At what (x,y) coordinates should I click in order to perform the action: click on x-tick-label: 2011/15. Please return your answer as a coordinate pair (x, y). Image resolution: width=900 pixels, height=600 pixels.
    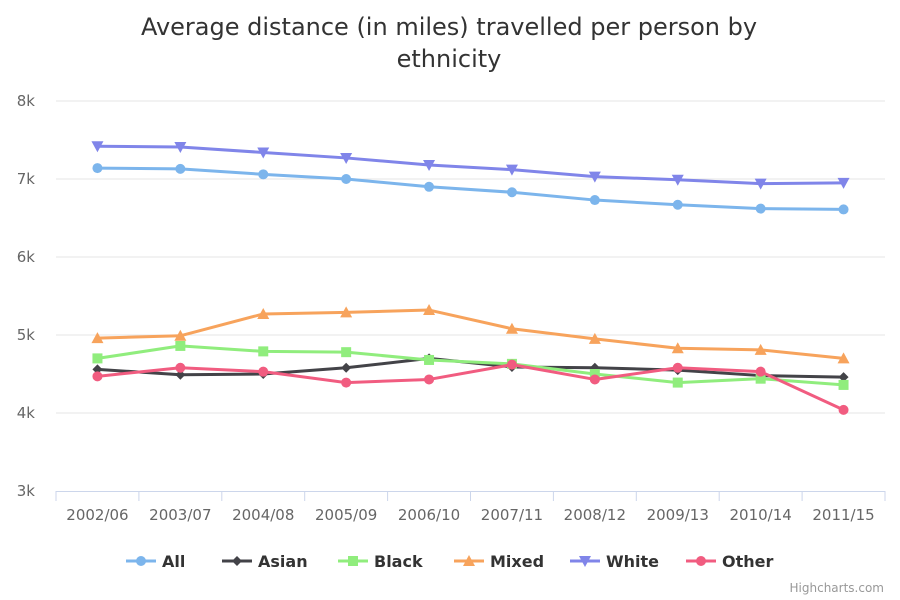
    Looking at the image, I should click on (843, 515).